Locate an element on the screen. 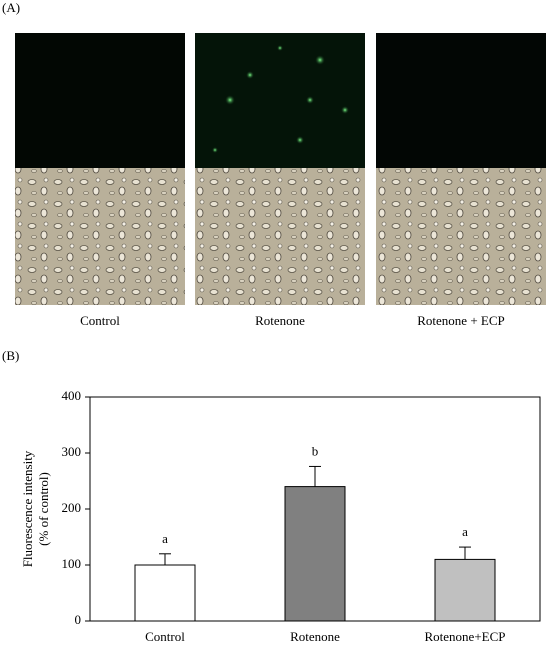  image-control is located at coordinates (100, 169).